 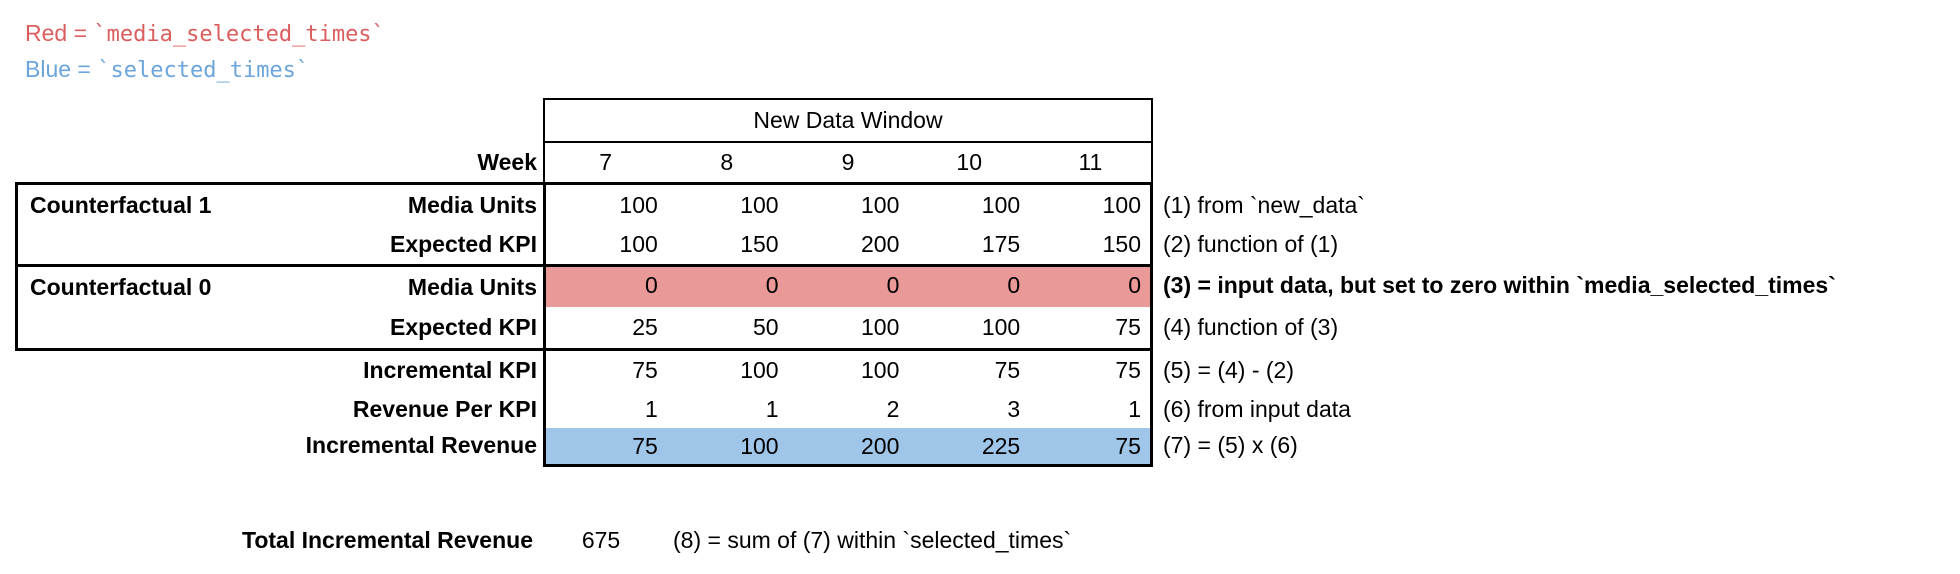 I want to click on table-row-revenue-per-kpi: 1 1 2 3 1, so click(x=848, y=409).